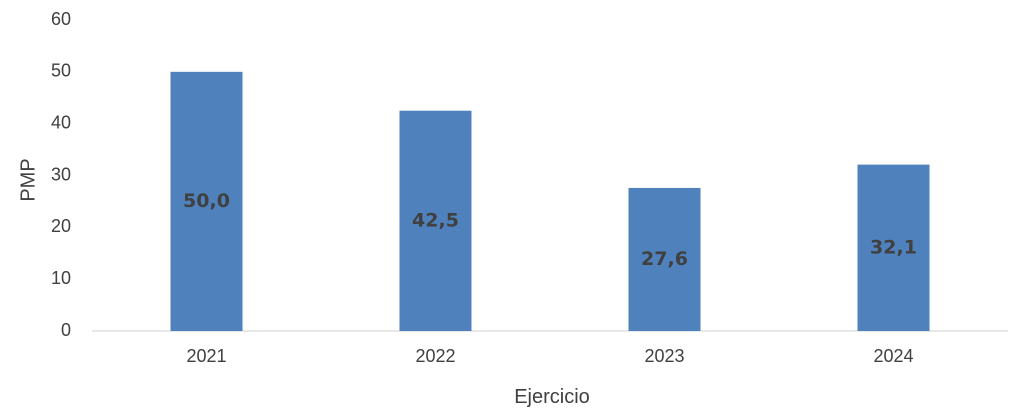 The width and height of the screenshot is (1015, 414). I want to click on x-axis-title: Ejercicio, so click(552, 397).